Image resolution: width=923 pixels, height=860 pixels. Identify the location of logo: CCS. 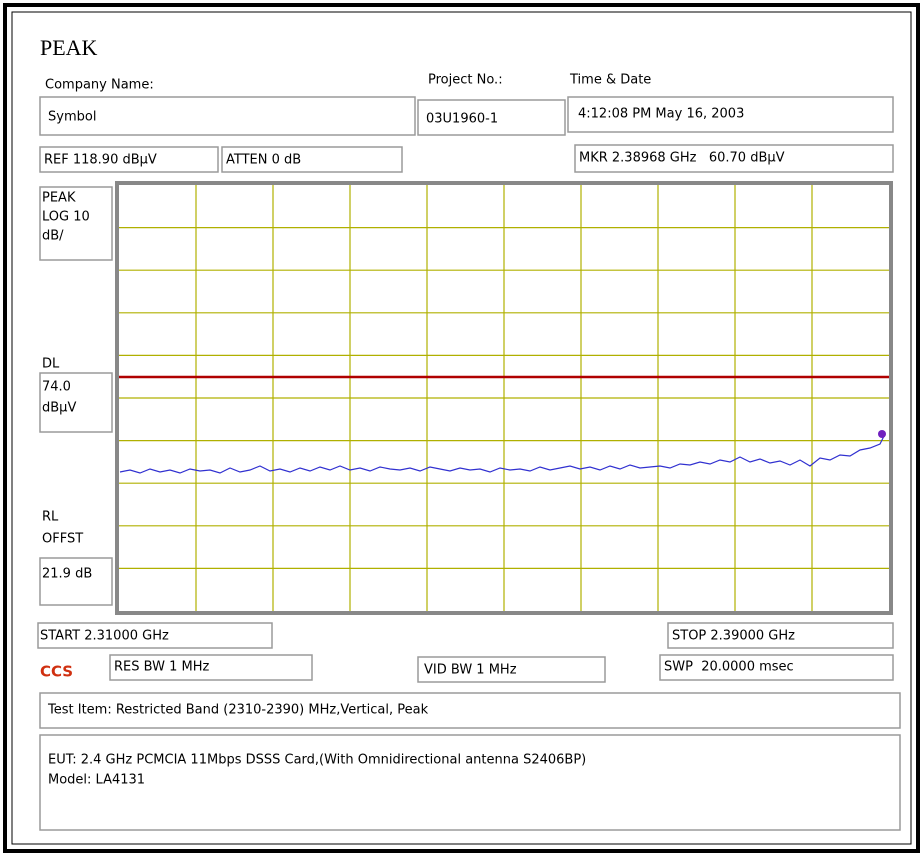
(56, 672).